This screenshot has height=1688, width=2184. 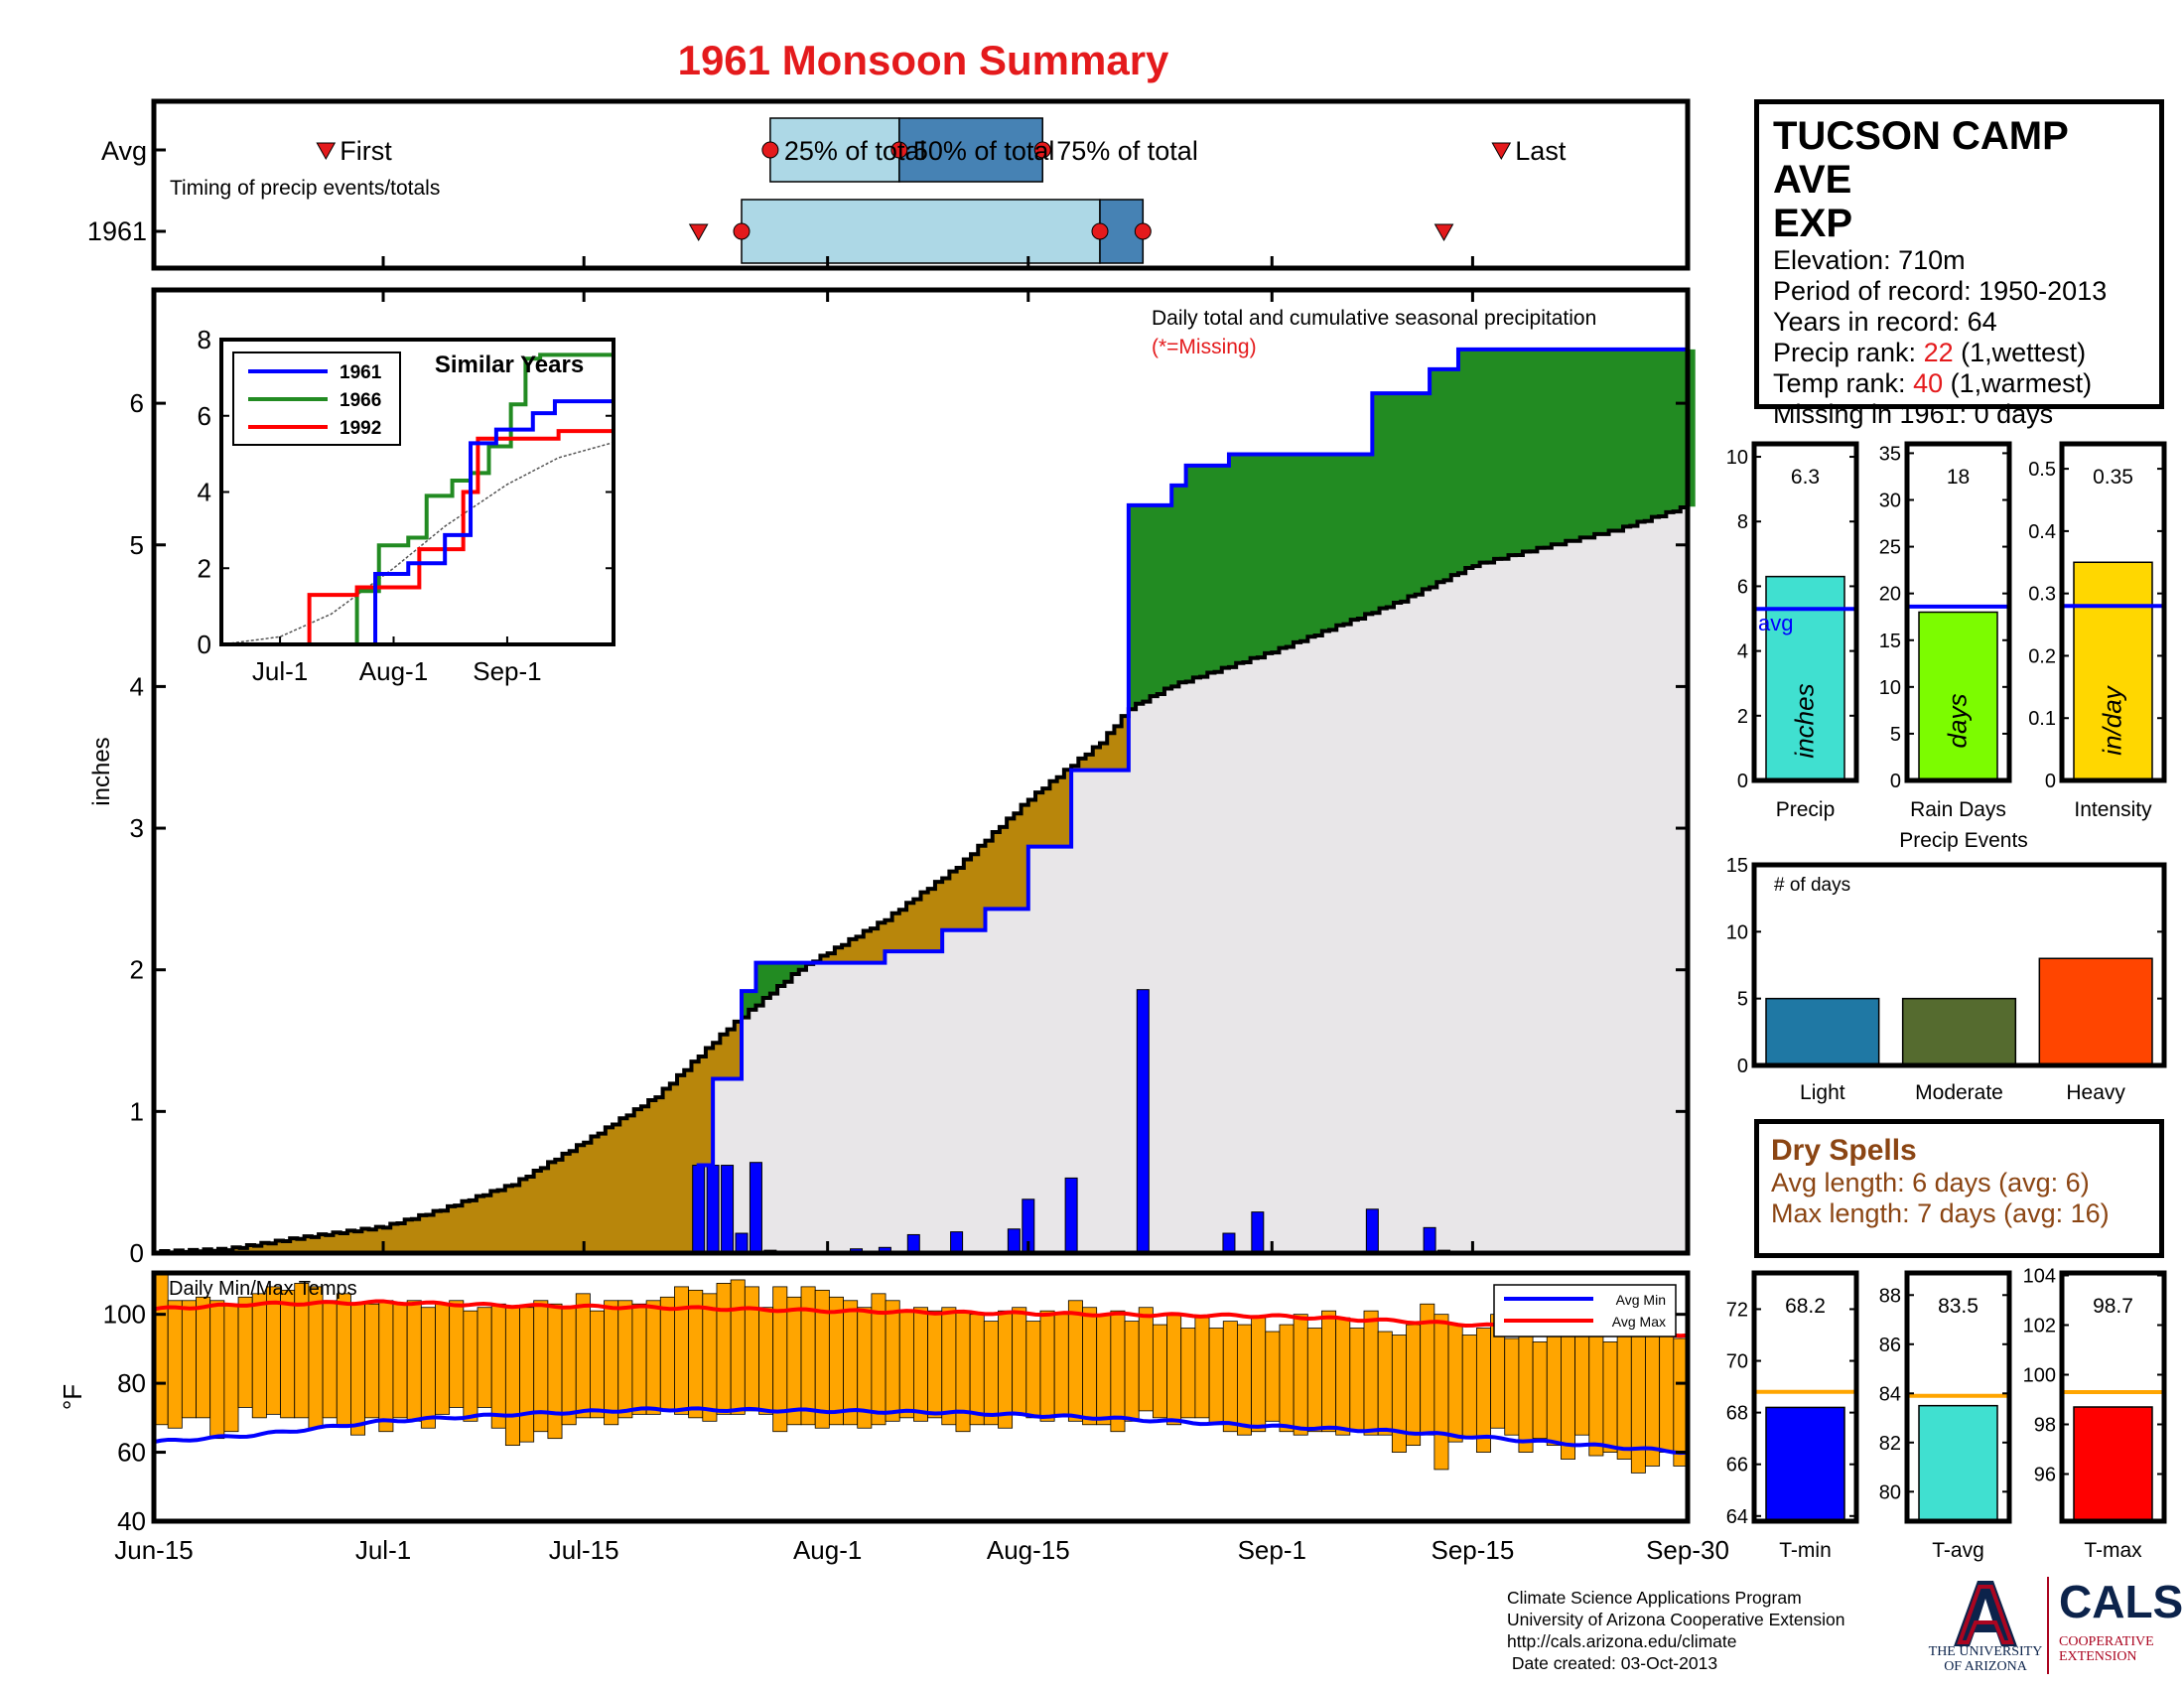 I want to click on raindays-panel-frame, so click(x=1958, y=612).